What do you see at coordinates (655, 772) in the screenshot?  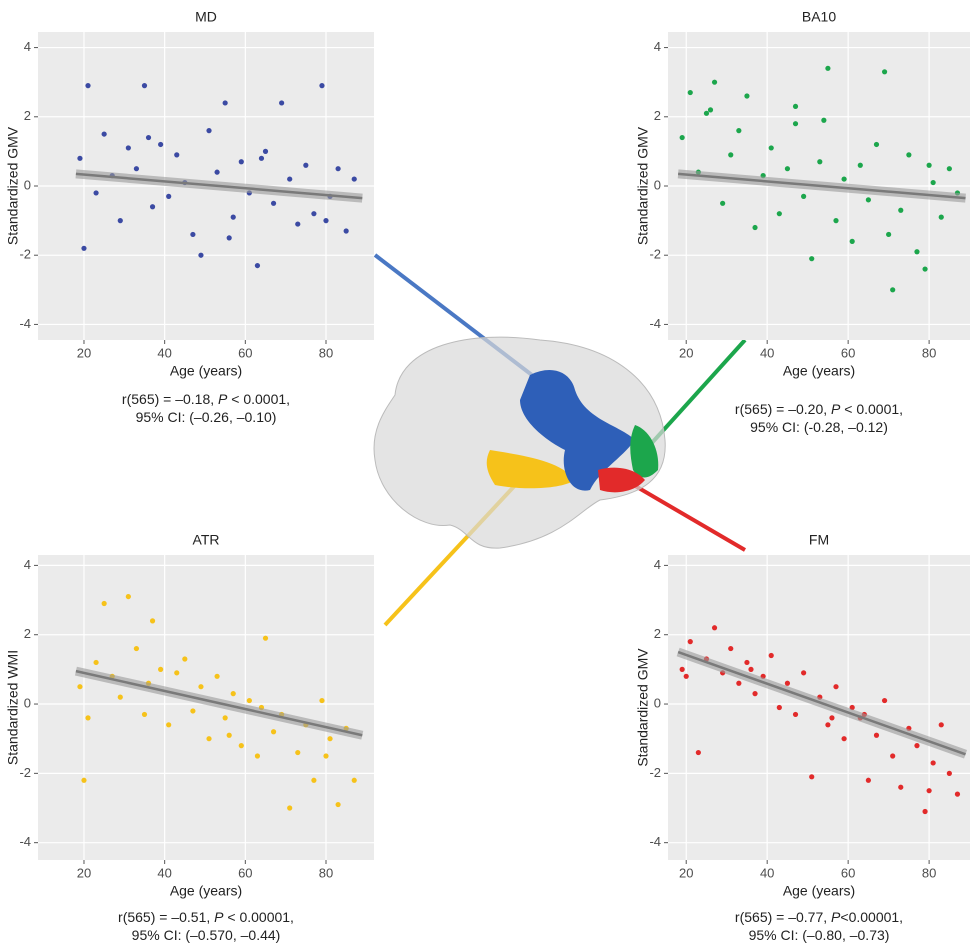 I see `y-tick-label: -2` at bounding box center [655, 772].